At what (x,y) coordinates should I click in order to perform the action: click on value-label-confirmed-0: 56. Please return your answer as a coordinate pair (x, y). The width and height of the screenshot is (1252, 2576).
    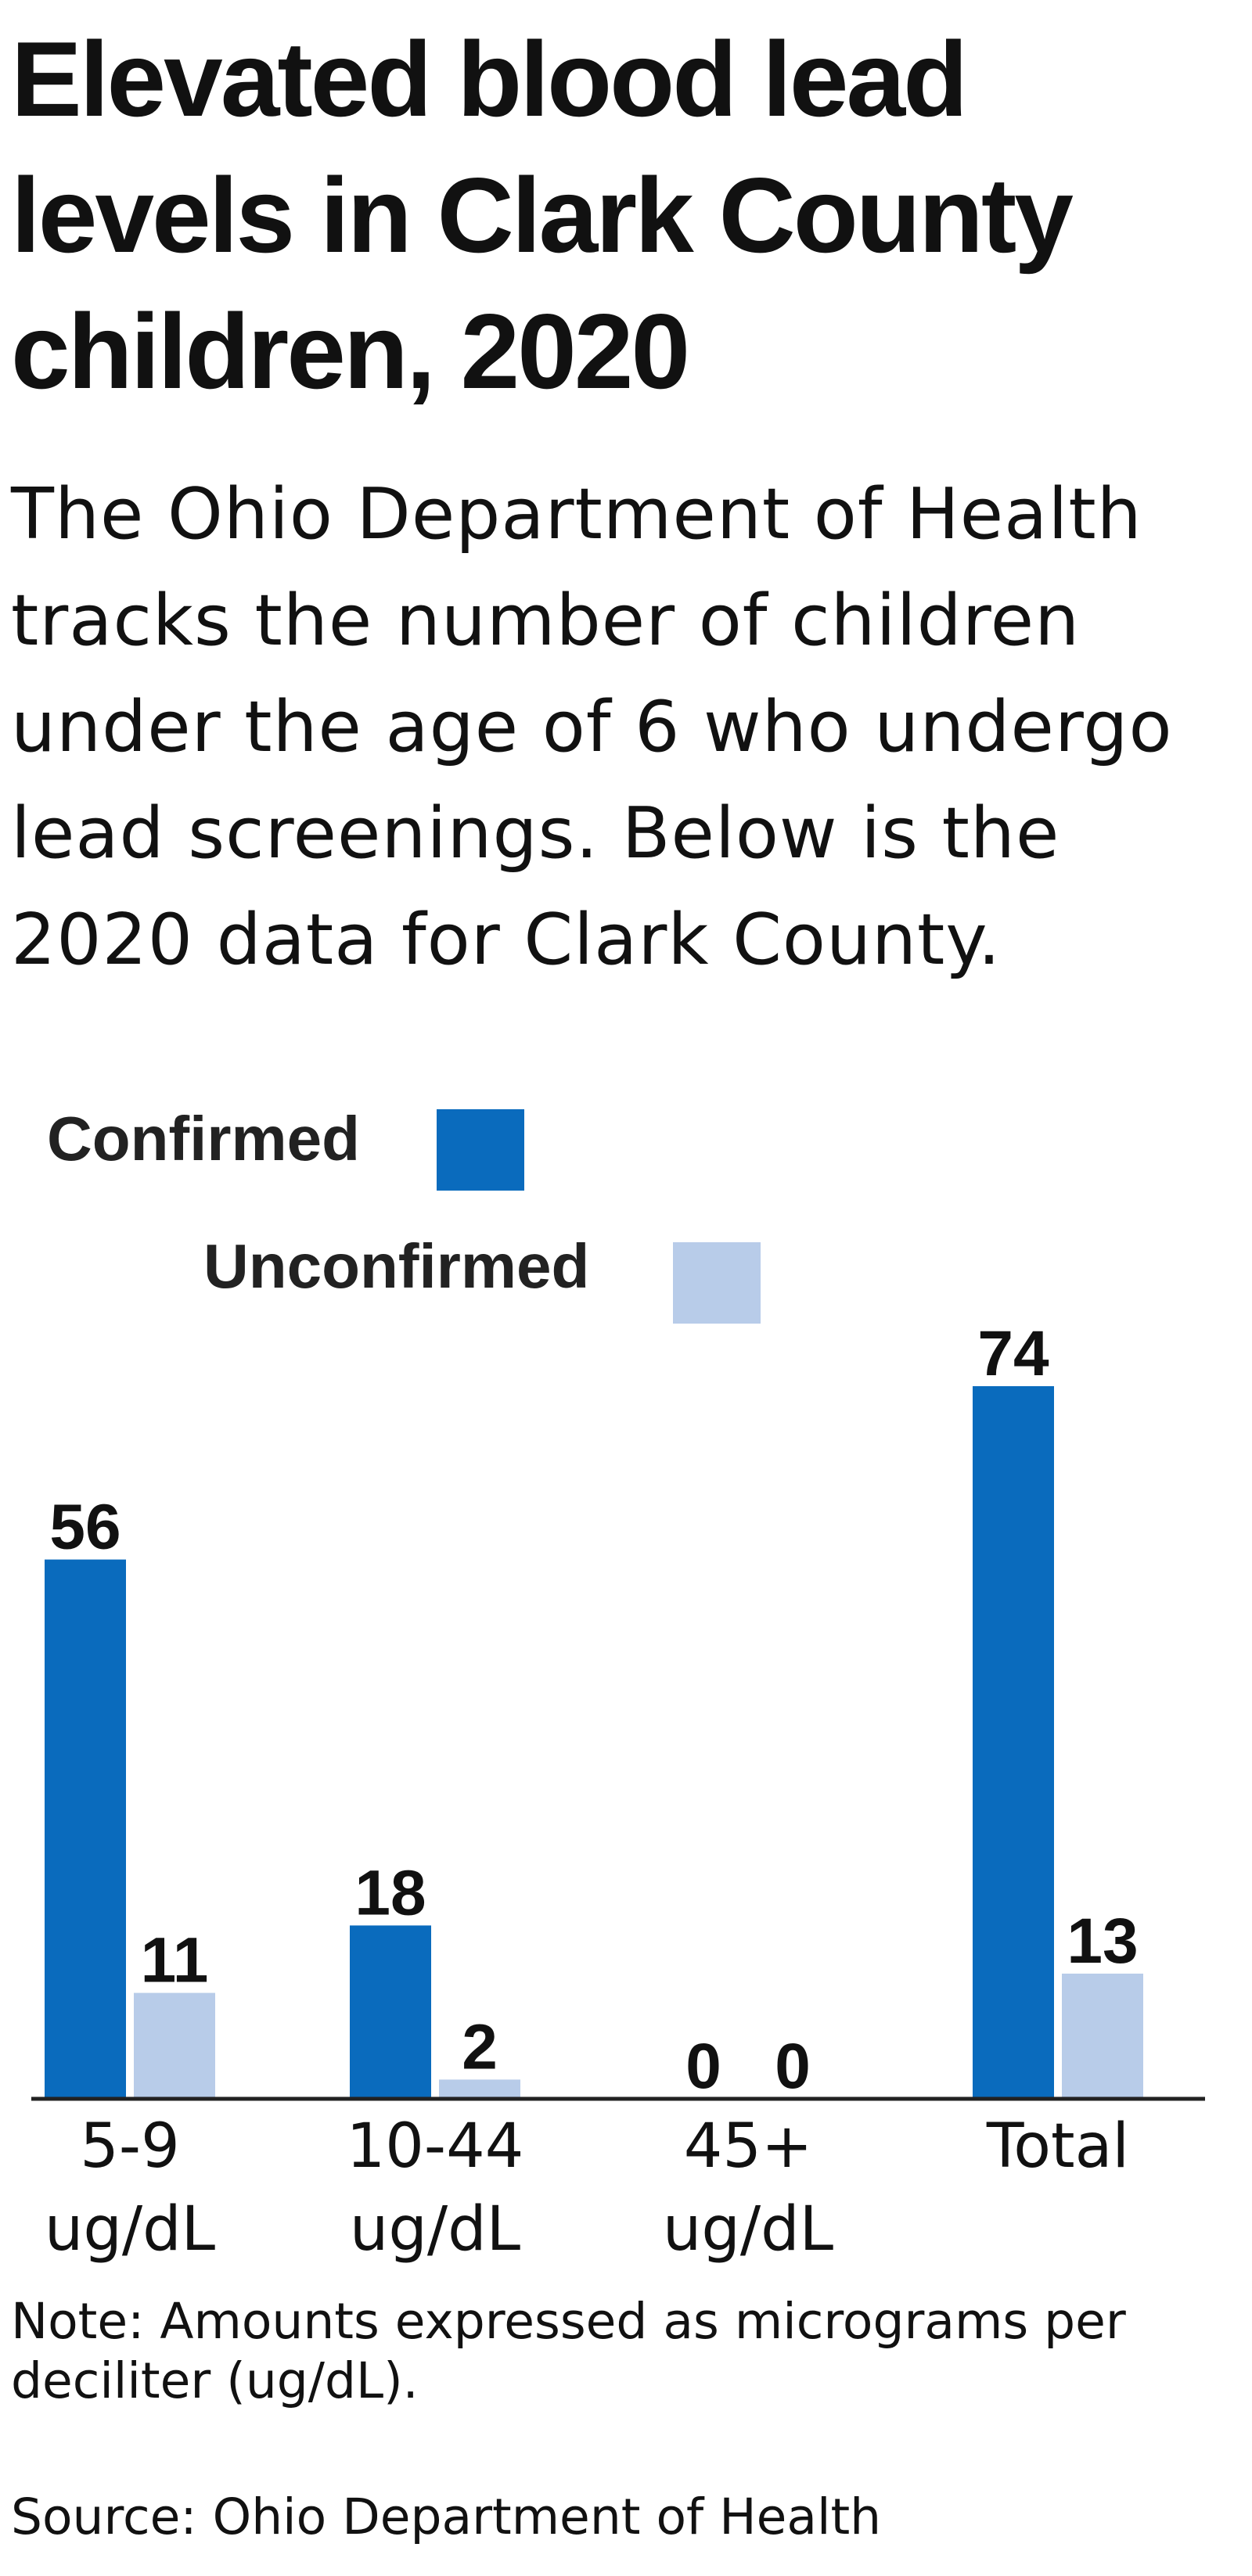
    Looking at the image, I should click on (85, 1528).